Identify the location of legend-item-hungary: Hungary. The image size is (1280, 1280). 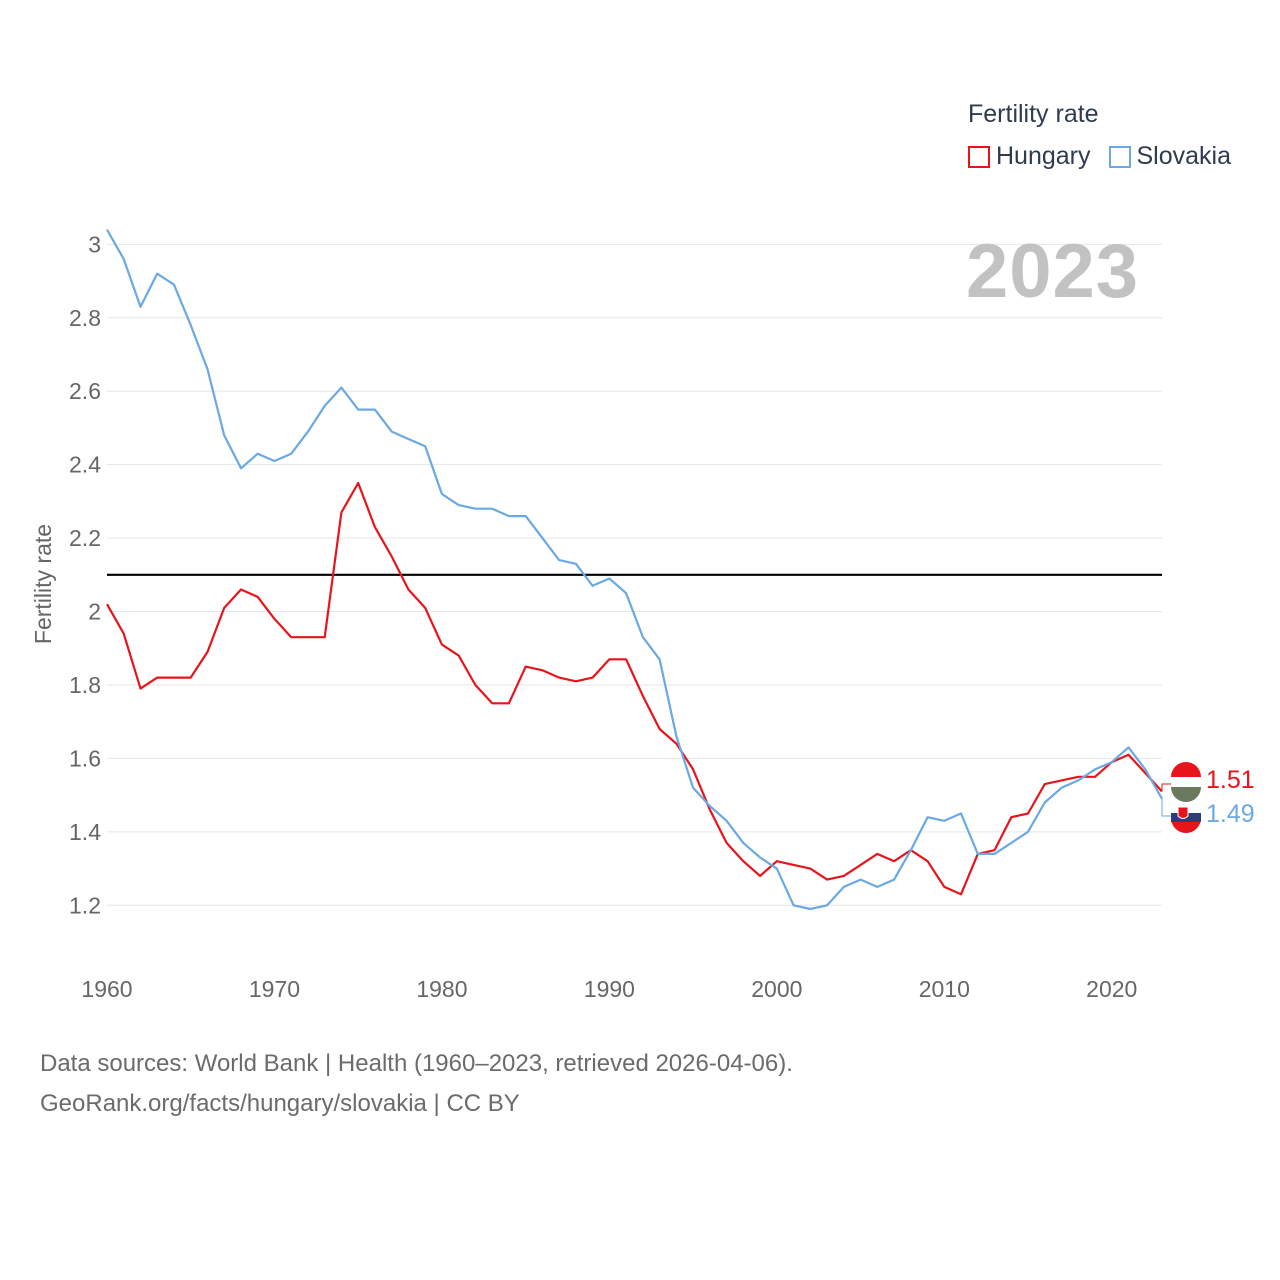
(1029, 156).